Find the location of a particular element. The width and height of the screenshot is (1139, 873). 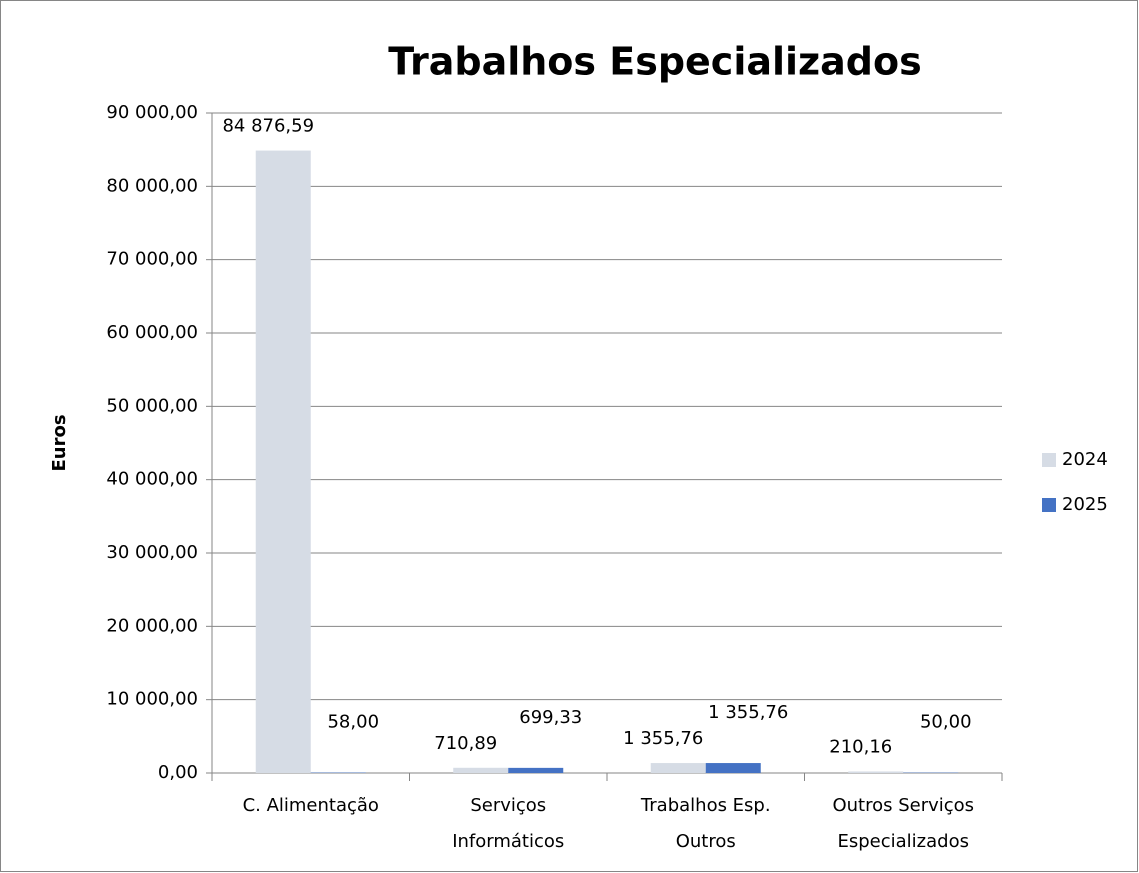

y-tick-label: 60 000,00 is located at coordinates (152, 332).